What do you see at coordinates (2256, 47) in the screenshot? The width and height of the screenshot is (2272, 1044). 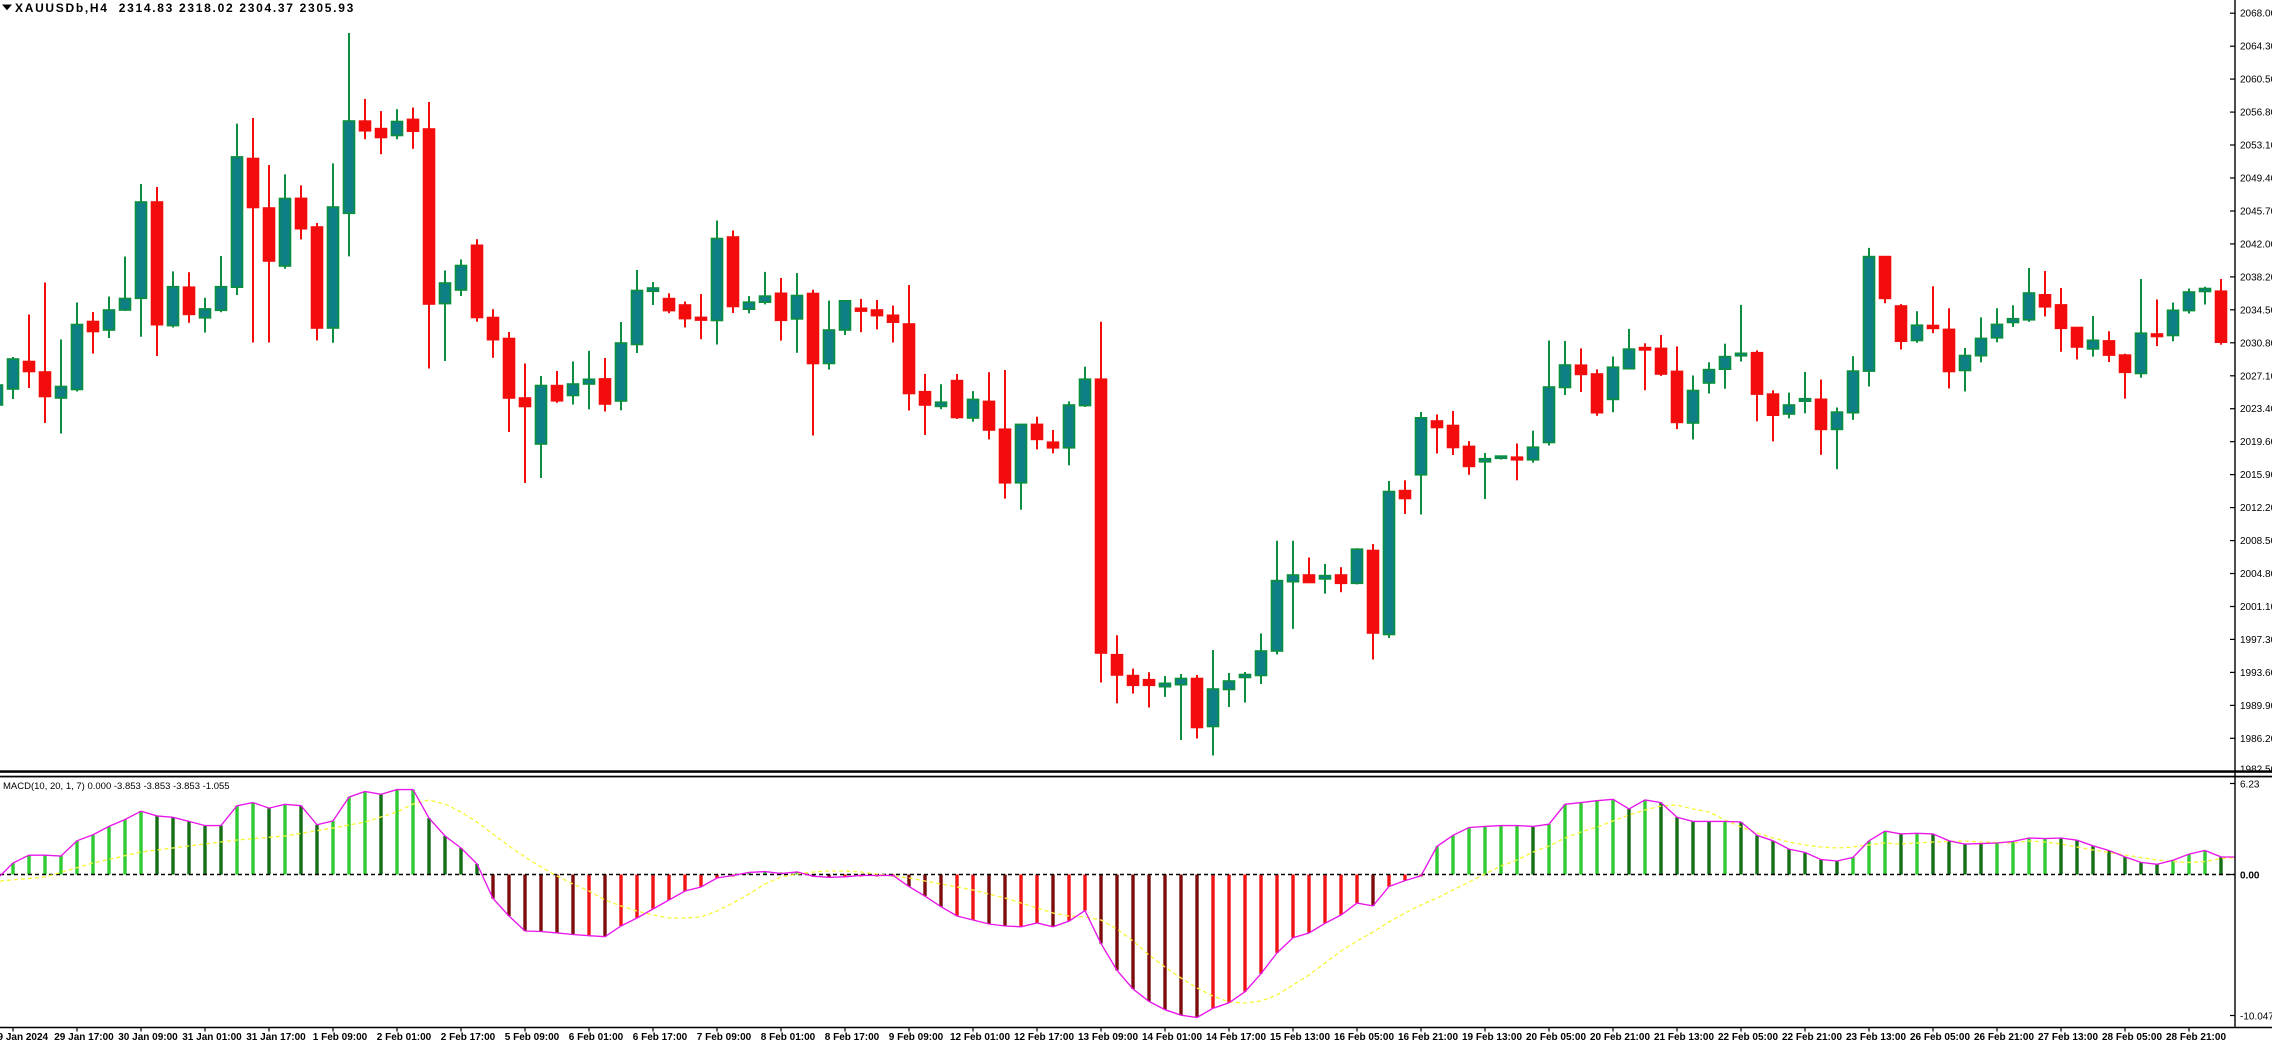 I see `svg-text: 2064.30` at bounding box center [2256, 47].